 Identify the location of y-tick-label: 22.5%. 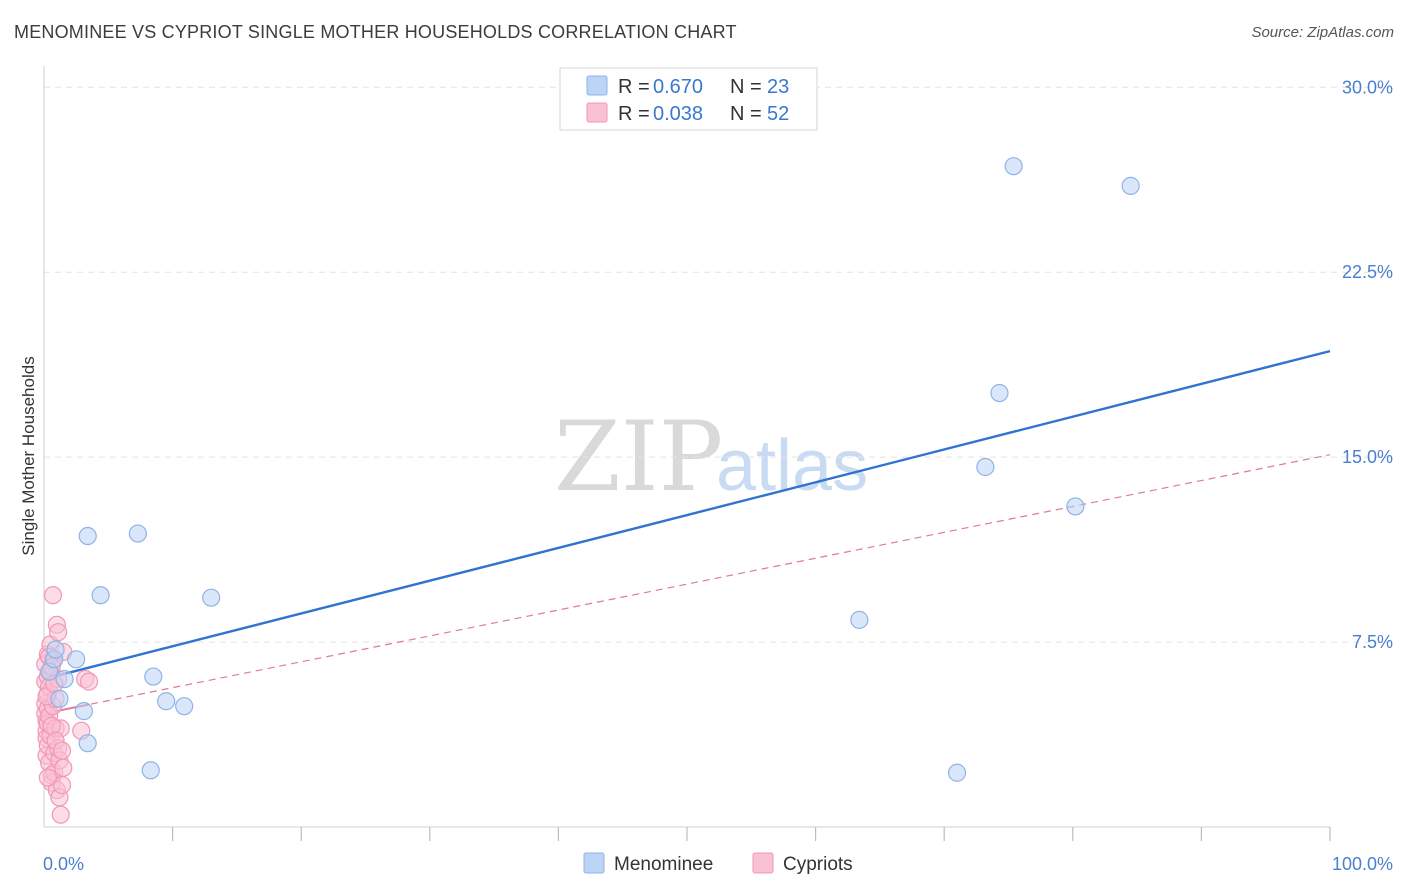
(1367, 272).